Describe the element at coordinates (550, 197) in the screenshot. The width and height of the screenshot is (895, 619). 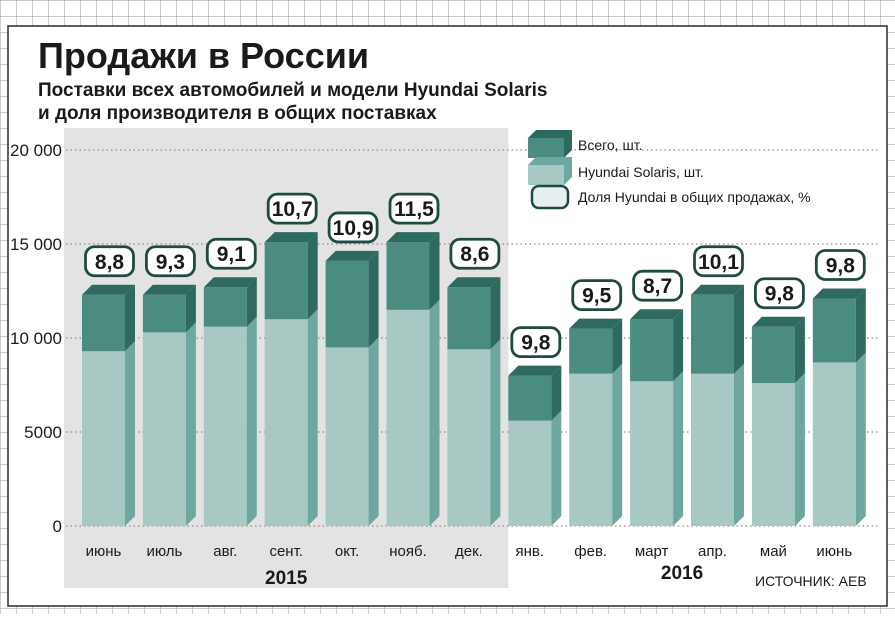
I see `legend-swatch-share` at that location.